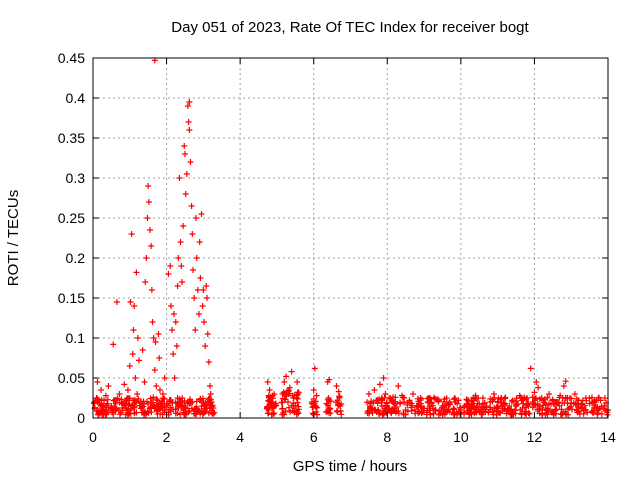 The height and width of the screenshot is (480, 640). Describe the element at coordinates (76, 258) in the screenshot. I see `y-tick-label: 0.2` at that location.